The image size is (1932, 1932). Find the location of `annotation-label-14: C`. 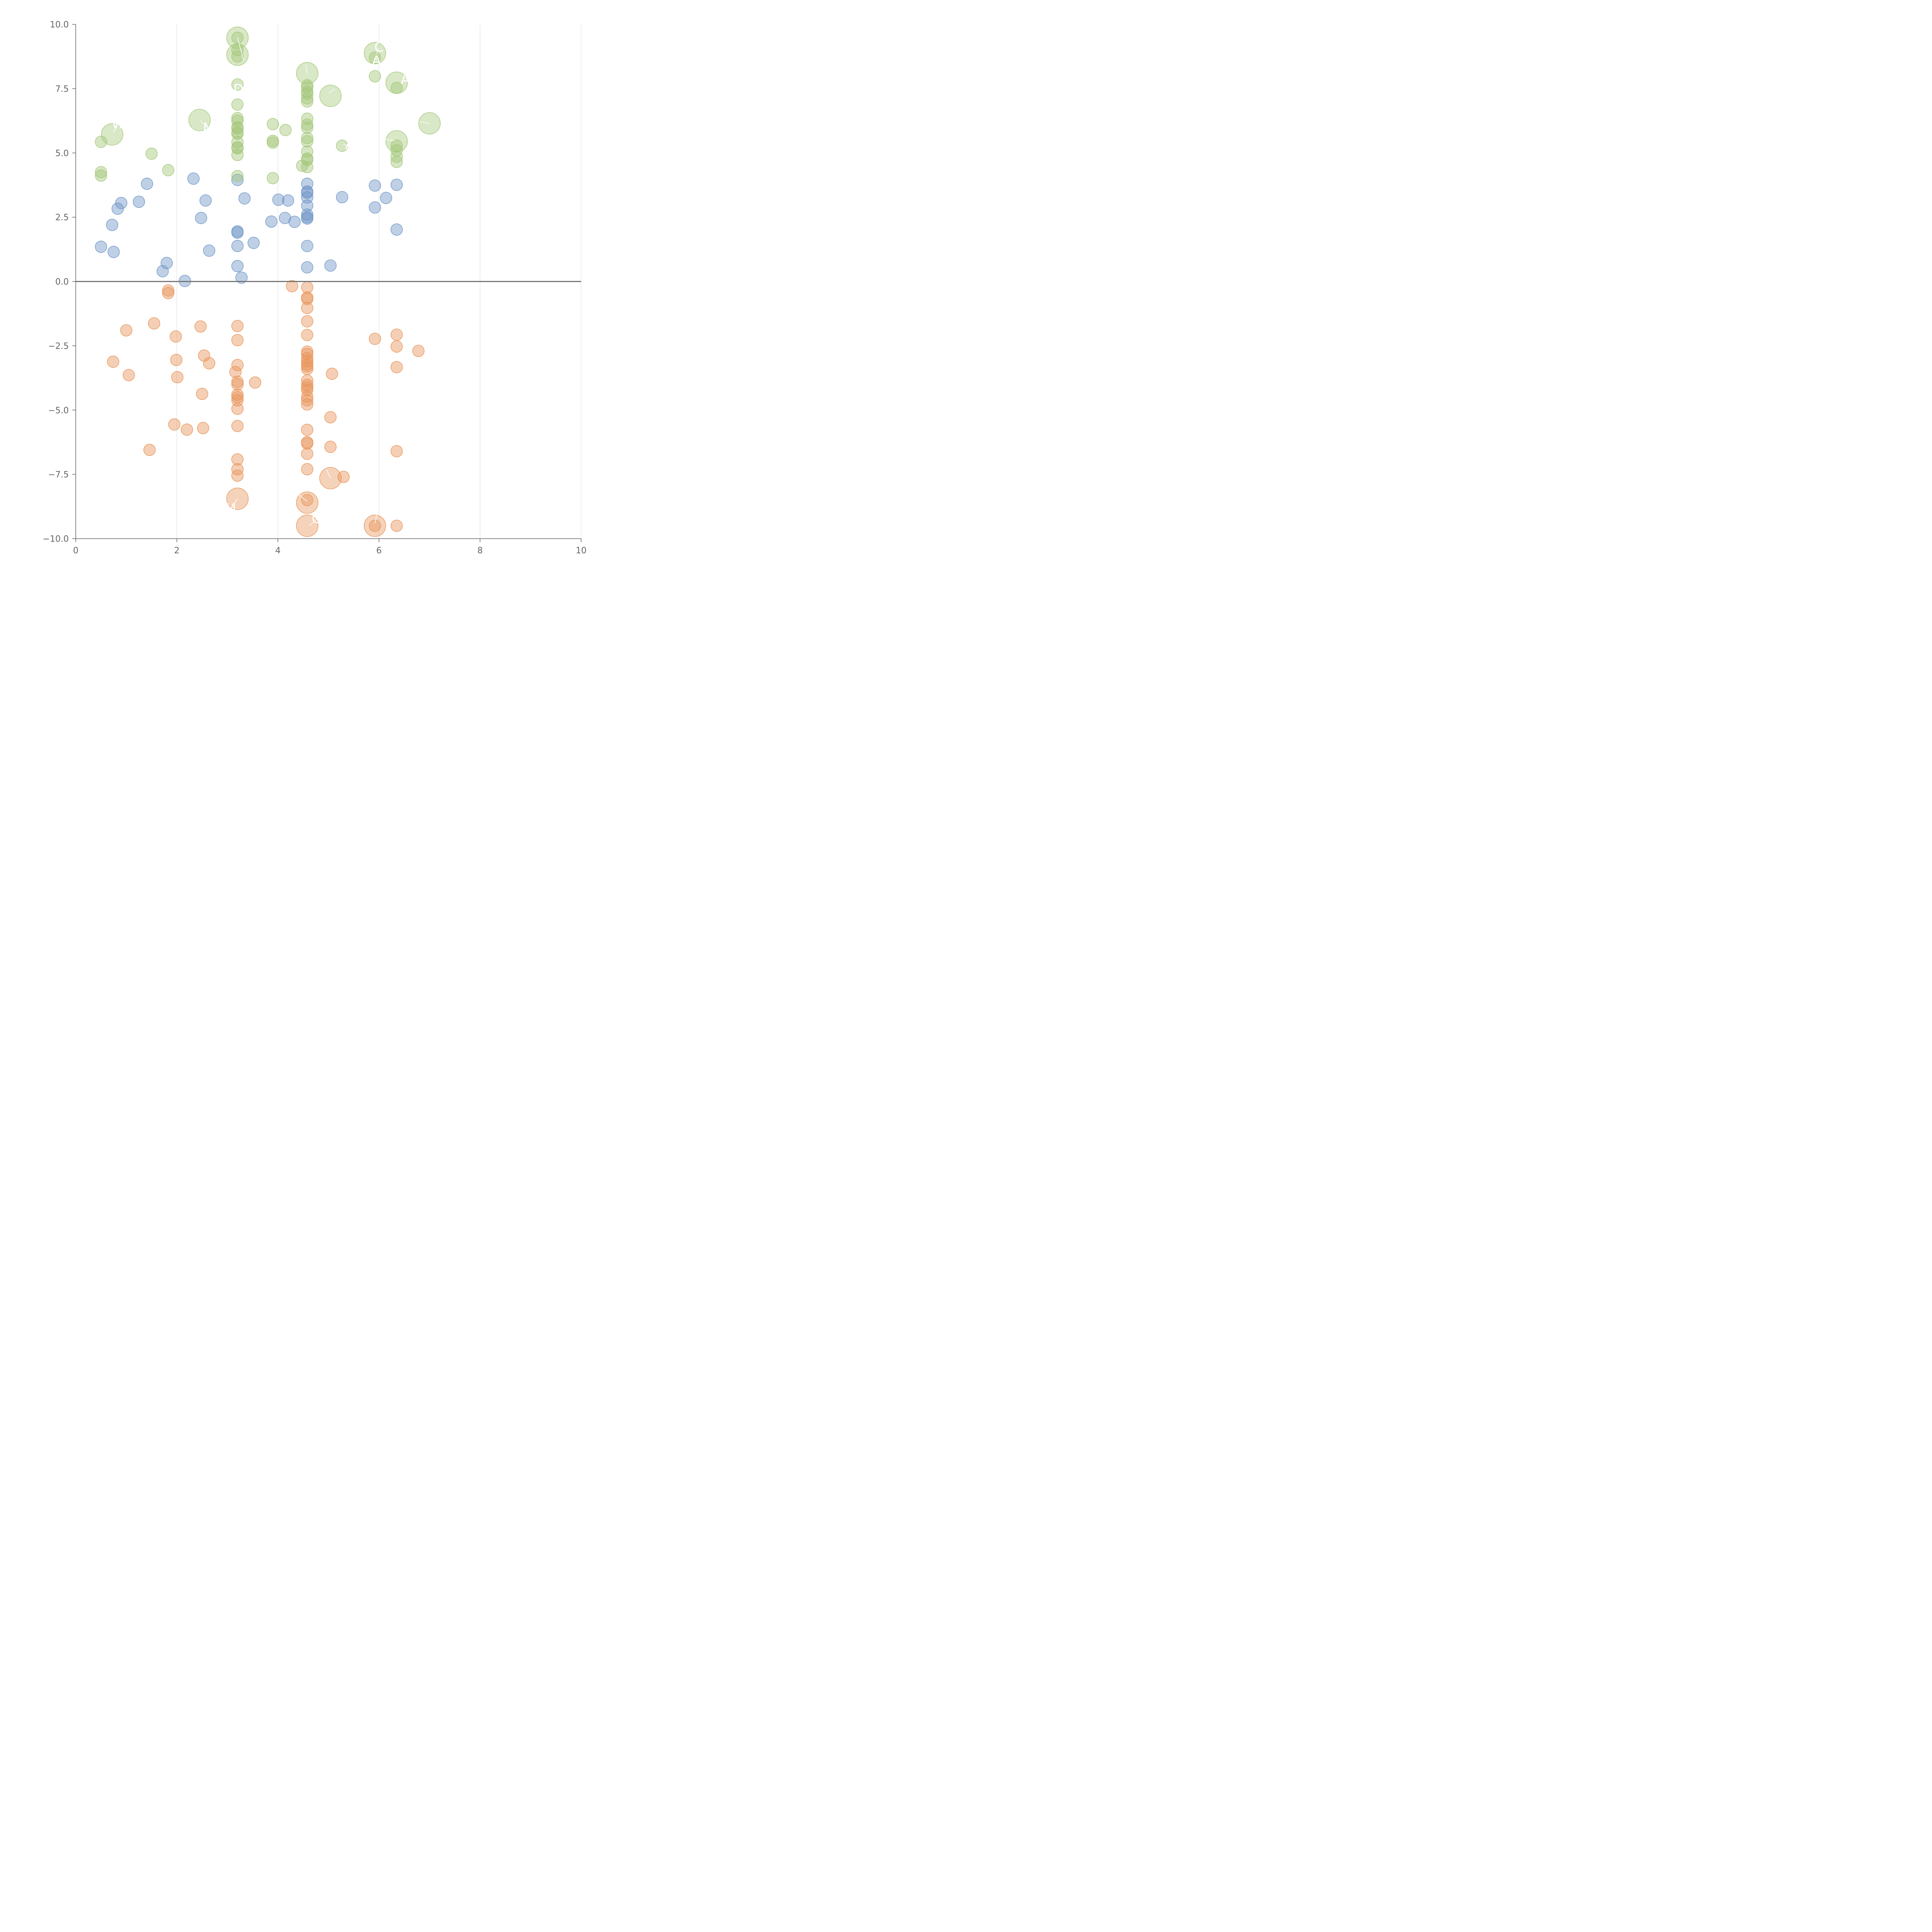

annotation-label-14: C is located at coordinates (316, 519).